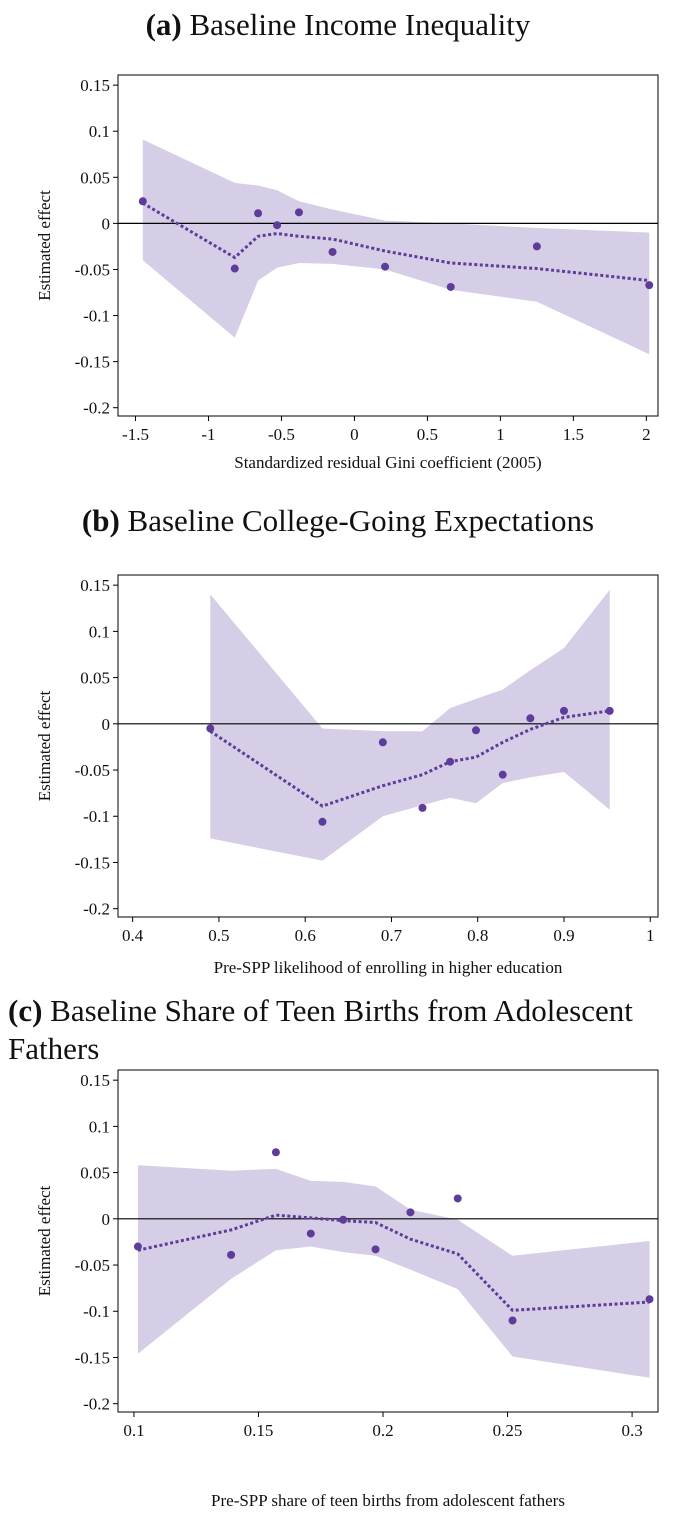 The width and height of the screenshot is (677, 1516). I want to click on title-text: Baseline Income Inequality, so click(360, 24).